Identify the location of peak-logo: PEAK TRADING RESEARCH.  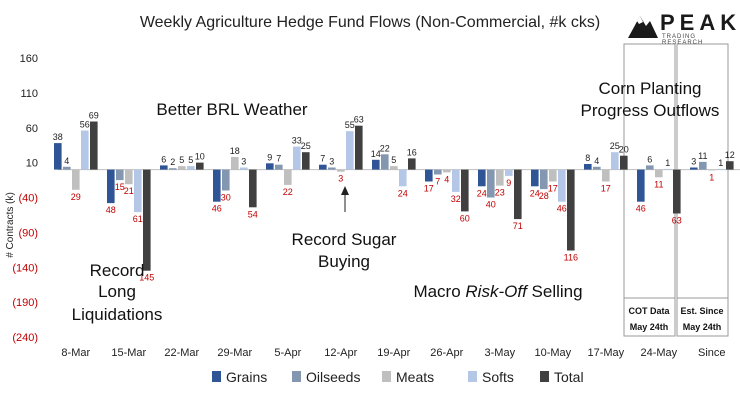
(681, 28).